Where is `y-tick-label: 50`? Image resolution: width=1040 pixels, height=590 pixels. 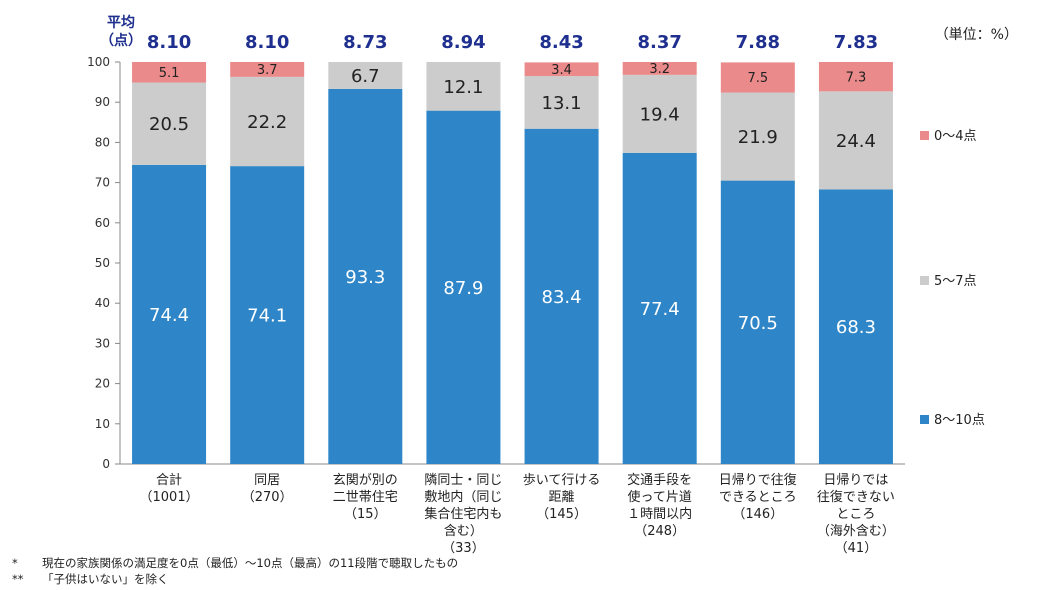 y-tick-label: 50 is located at coordinates (102, 263).